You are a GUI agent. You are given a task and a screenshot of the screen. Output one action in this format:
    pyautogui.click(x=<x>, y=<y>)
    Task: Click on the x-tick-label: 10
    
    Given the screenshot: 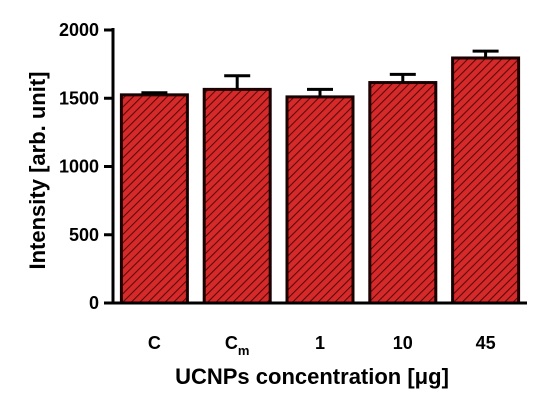 What is the action you would take?
    pyautogui.click(x=403, y=343)
    